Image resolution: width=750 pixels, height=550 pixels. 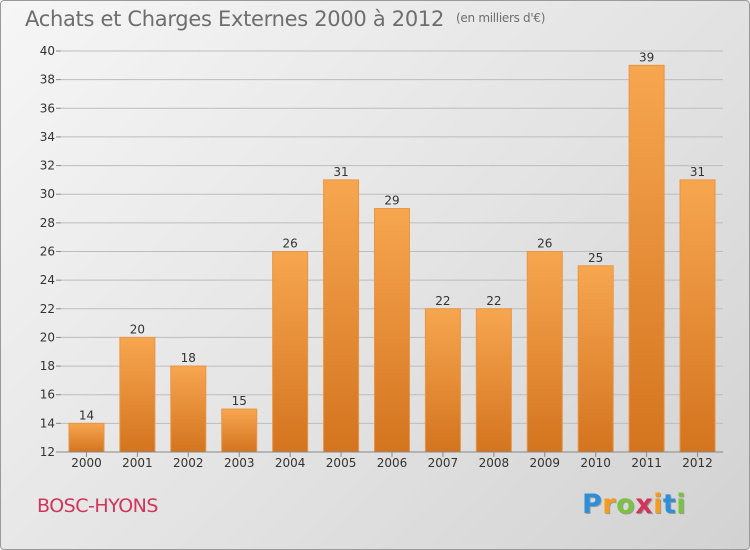 What do you see at coordinates (47, 452) in the screenshot?
I see `y-tick-label: 12` at bounding box center [47, 452].